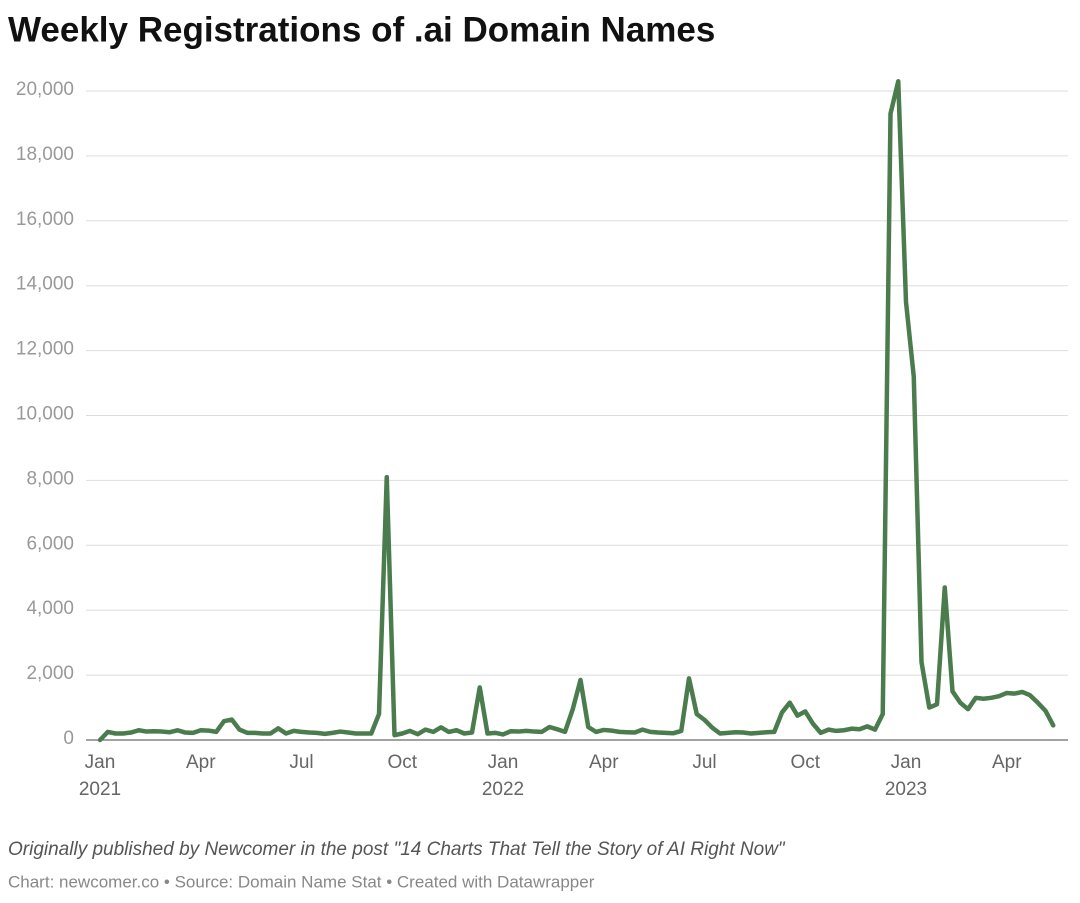  What do you see at coordinates (45, 414) in the screenshot?
I see `y-tick-label: 10,000` at bounding box center [45, 414].